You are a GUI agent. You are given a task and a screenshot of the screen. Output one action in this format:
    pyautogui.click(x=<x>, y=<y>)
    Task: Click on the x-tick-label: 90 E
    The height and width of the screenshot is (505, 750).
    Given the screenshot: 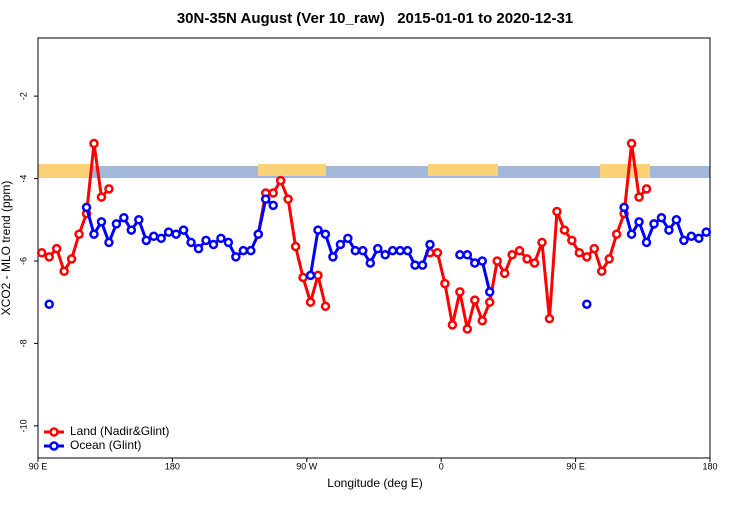 What is the action you would take?
    pyautogui.click(x=575, y=466)
    